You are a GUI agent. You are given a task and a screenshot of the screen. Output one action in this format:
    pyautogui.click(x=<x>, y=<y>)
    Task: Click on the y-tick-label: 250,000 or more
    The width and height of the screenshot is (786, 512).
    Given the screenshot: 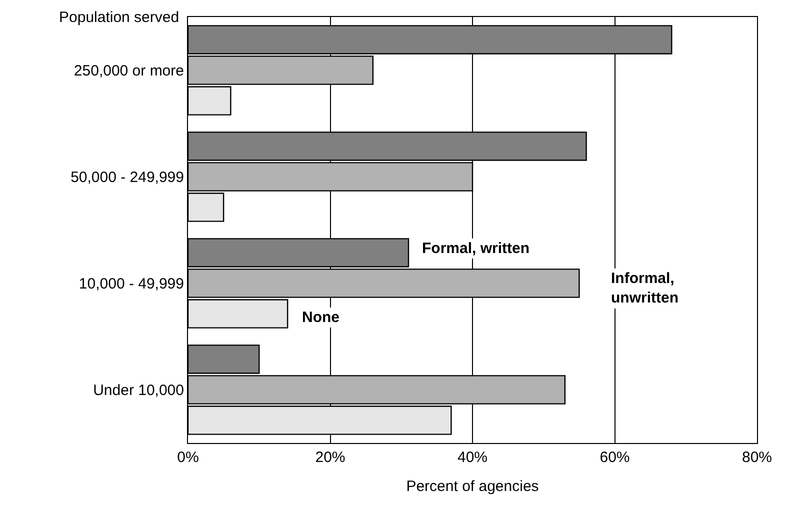 What is the action you would take?
    pyautogui.click(x=129, y=71)
    